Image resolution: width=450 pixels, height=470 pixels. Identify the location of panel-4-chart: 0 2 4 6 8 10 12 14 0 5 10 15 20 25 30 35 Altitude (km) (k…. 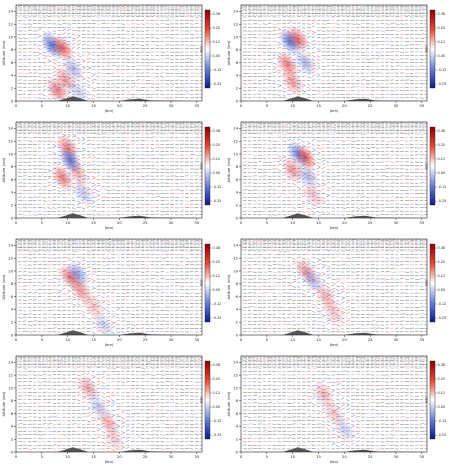
(336, 175).